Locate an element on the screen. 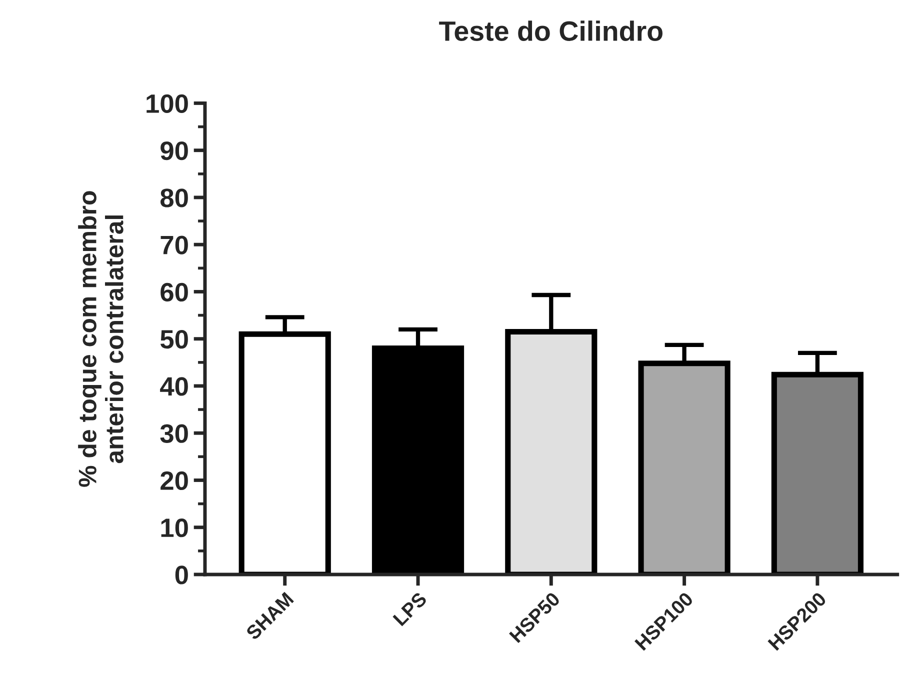  y-tick-label: 70 is located at coordinates (174, 245).